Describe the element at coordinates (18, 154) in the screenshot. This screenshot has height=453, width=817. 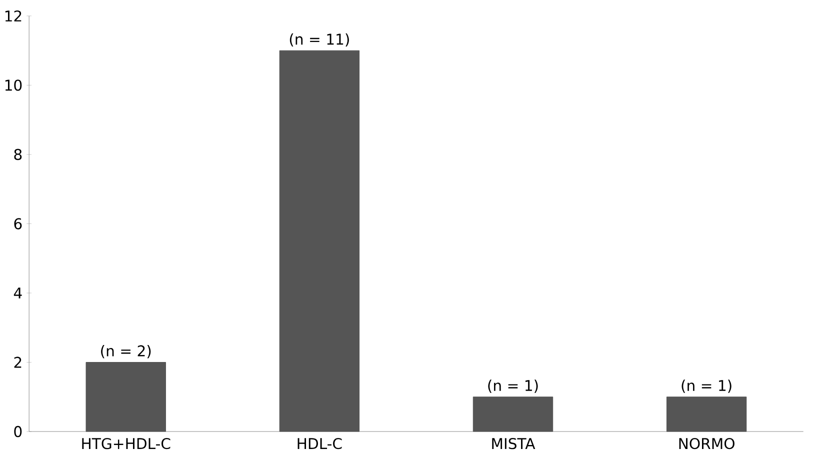
I see `y-tick-label: 8` at that location.